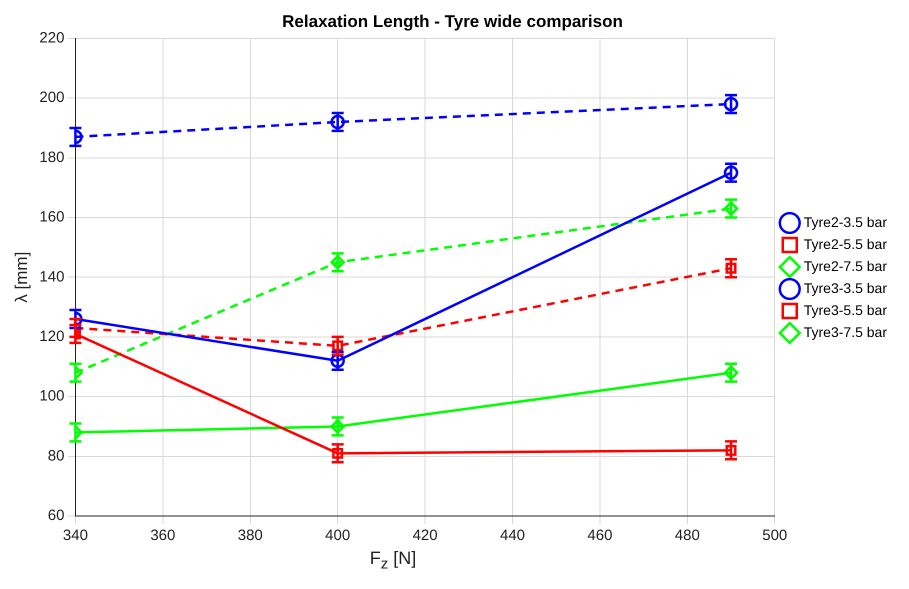  I want to click on x-tick-label: 460, so click(599, 535).